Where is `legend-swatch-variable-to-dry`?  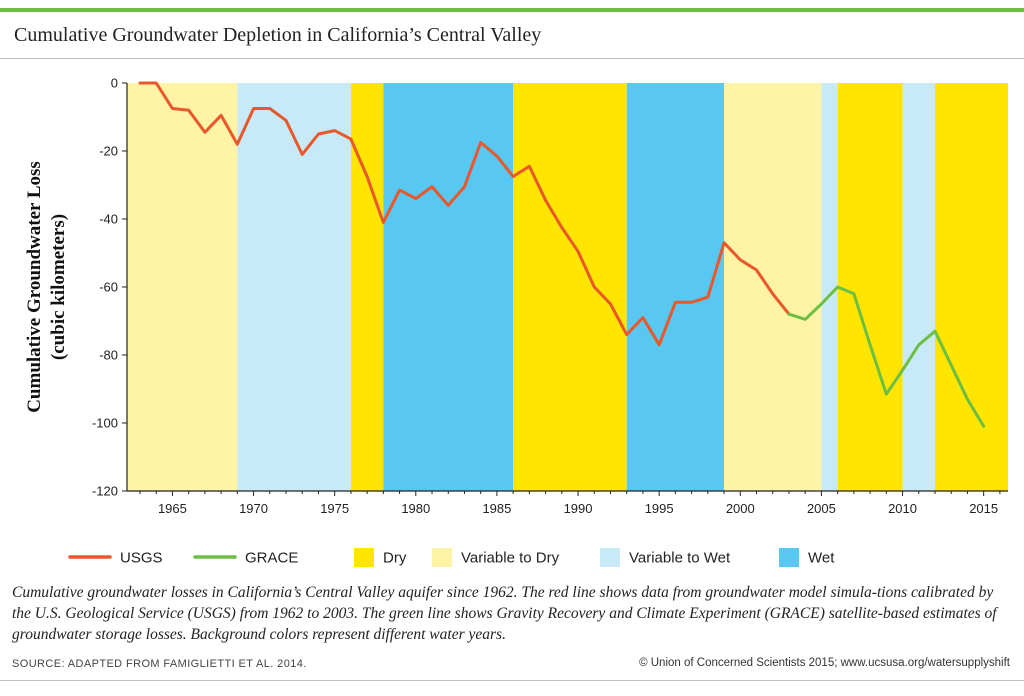 legend-swatch-variable-to-dry is located at coordinates (442, 557).